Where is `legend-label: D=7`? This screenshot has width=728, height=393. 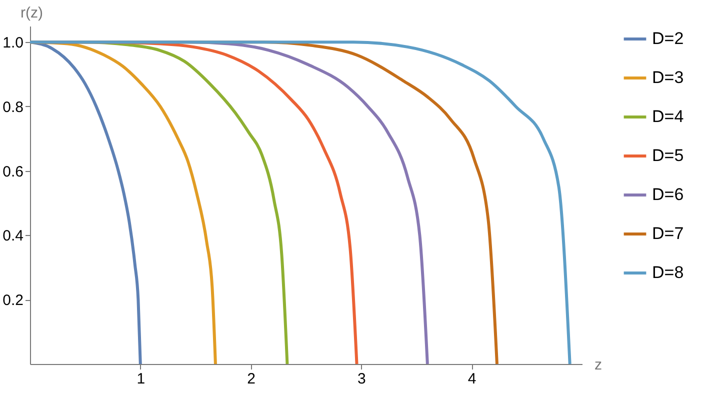 legend-label: D=7 is located at coordinates (668, 233).